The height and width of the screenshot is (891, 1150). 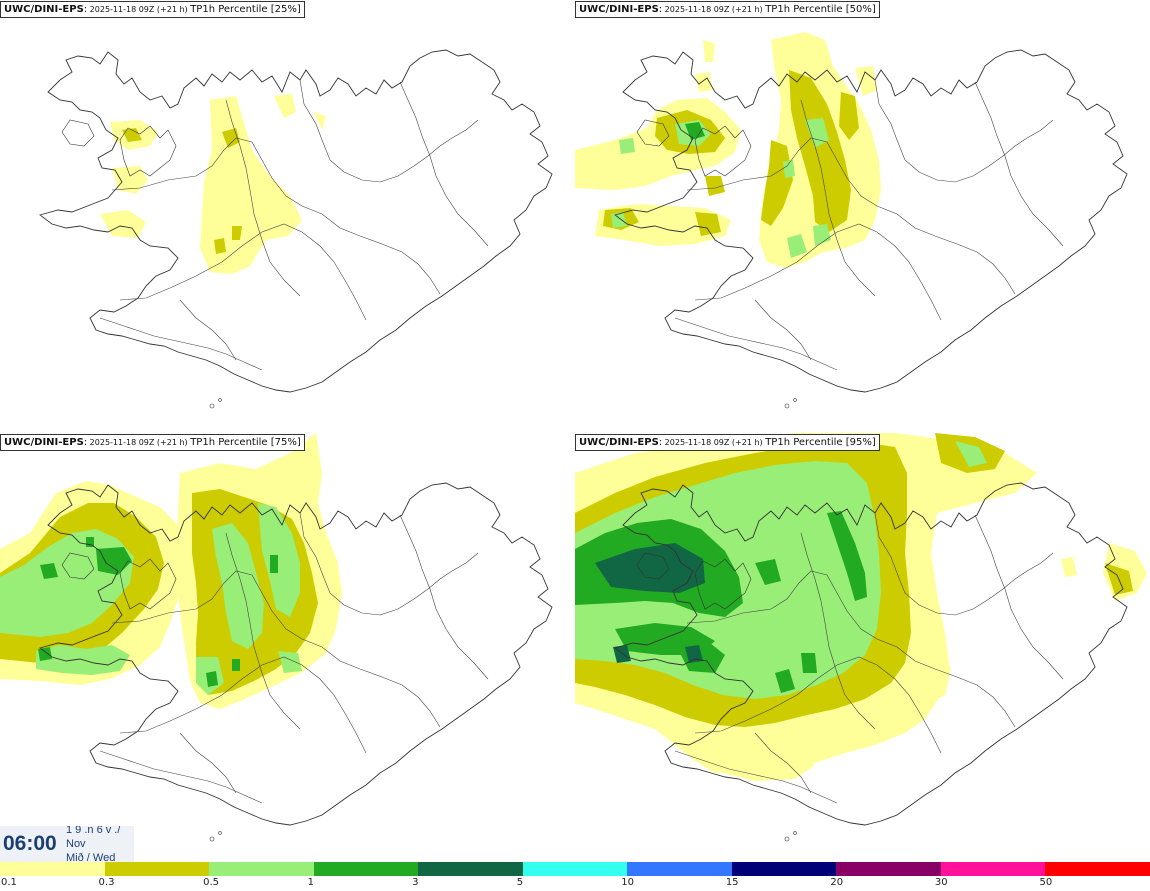 I want to click on precip-band-0.1-0.3, so click(x=213, y=184).